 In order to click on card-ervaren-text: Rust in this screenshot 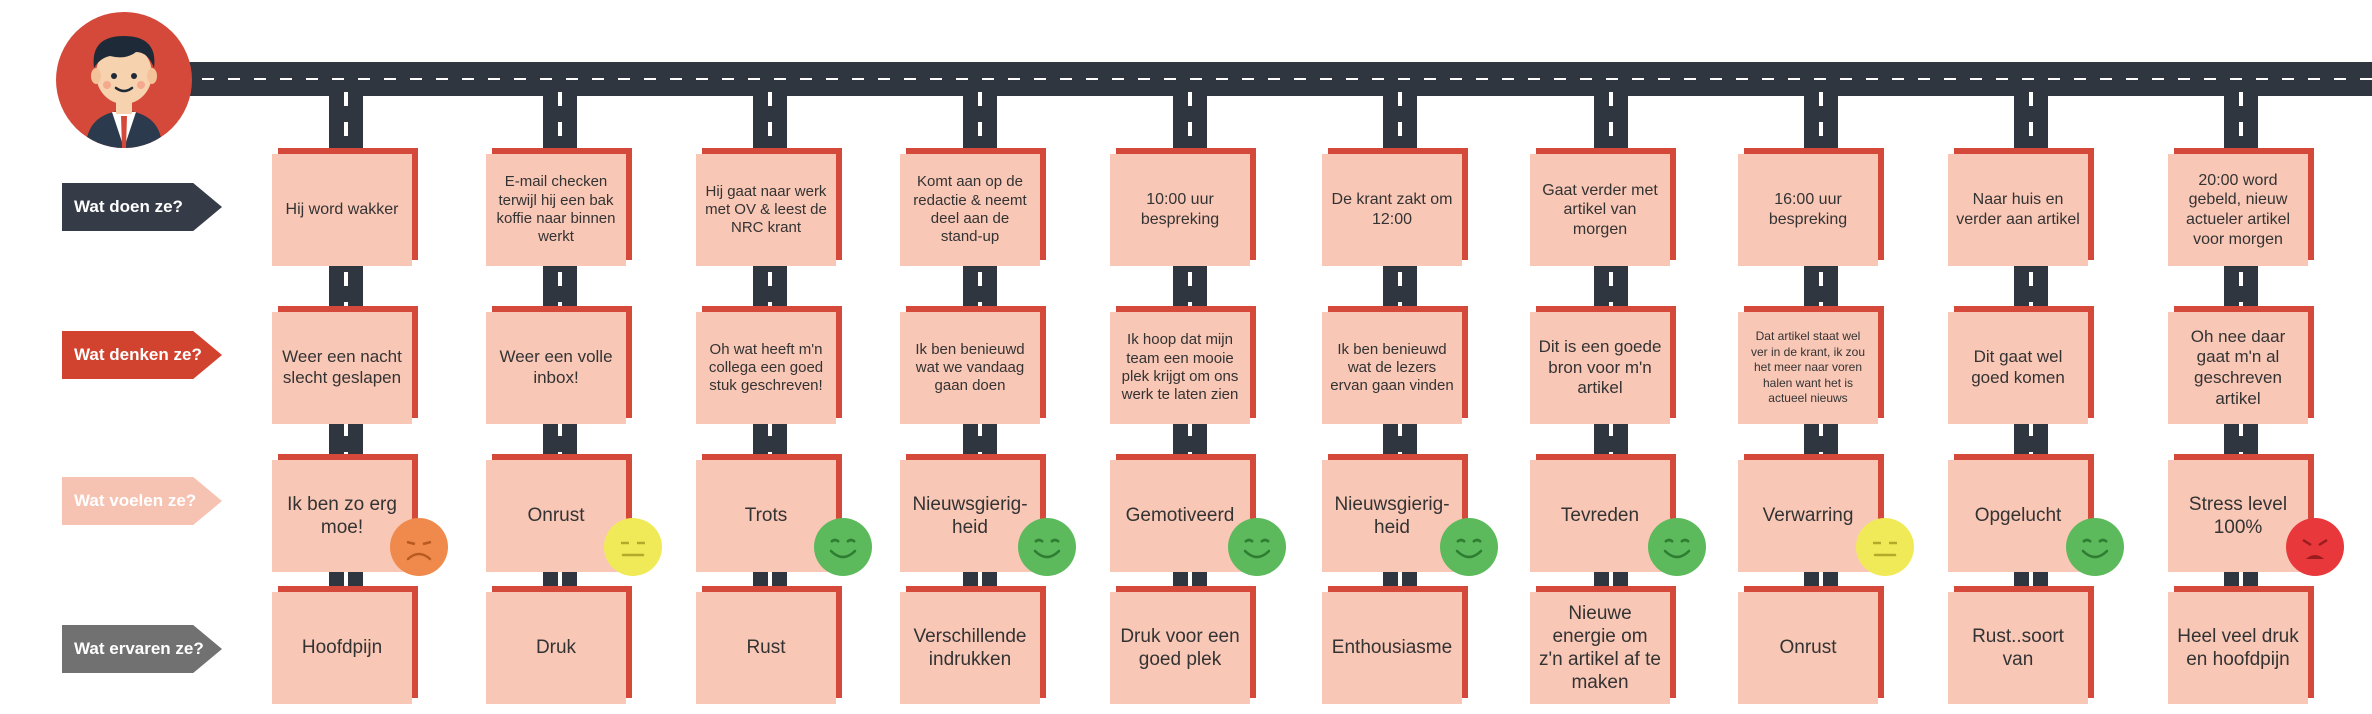, I will do `click(766, 648)`.